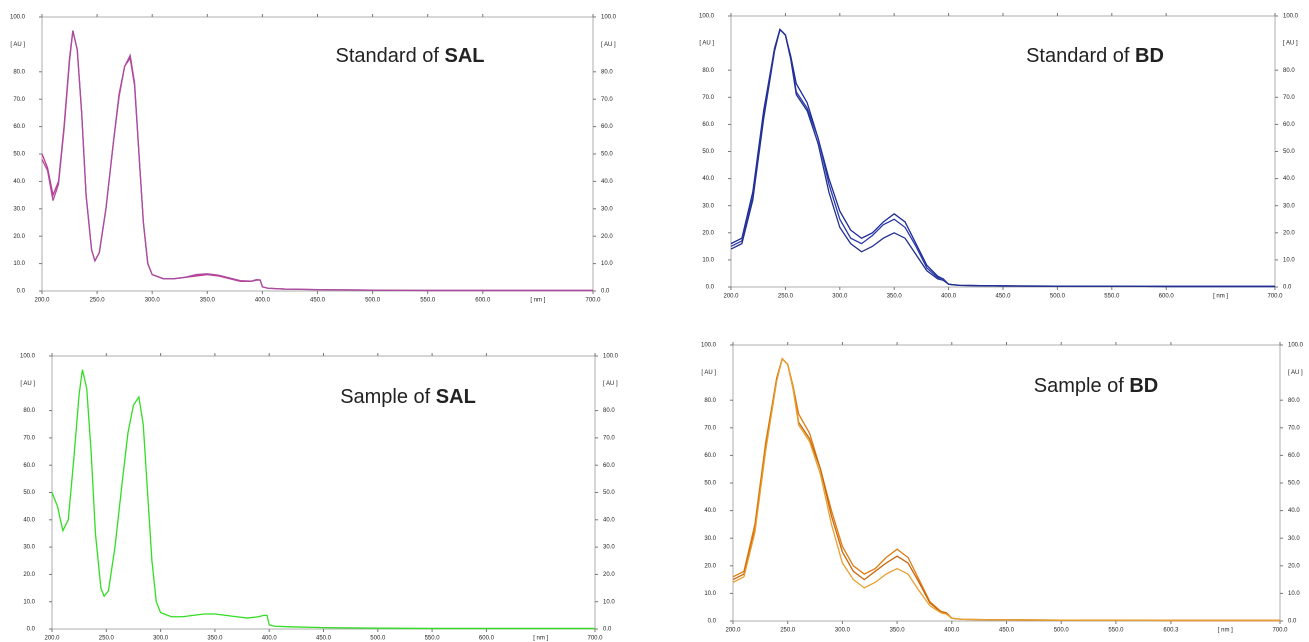 The width and height of the screenshot is (1309, 642). I want to click on chart-title: Sample of BD, so click(1096, 386).